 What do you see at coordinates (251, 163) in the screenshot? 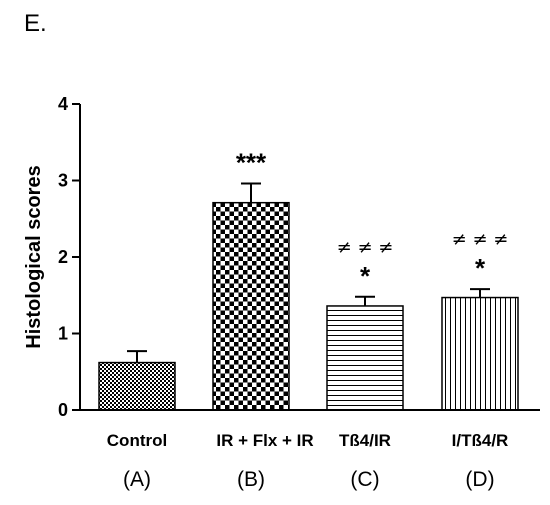
I see `significance-stars-0: ***` at bounding box center [251, 163].